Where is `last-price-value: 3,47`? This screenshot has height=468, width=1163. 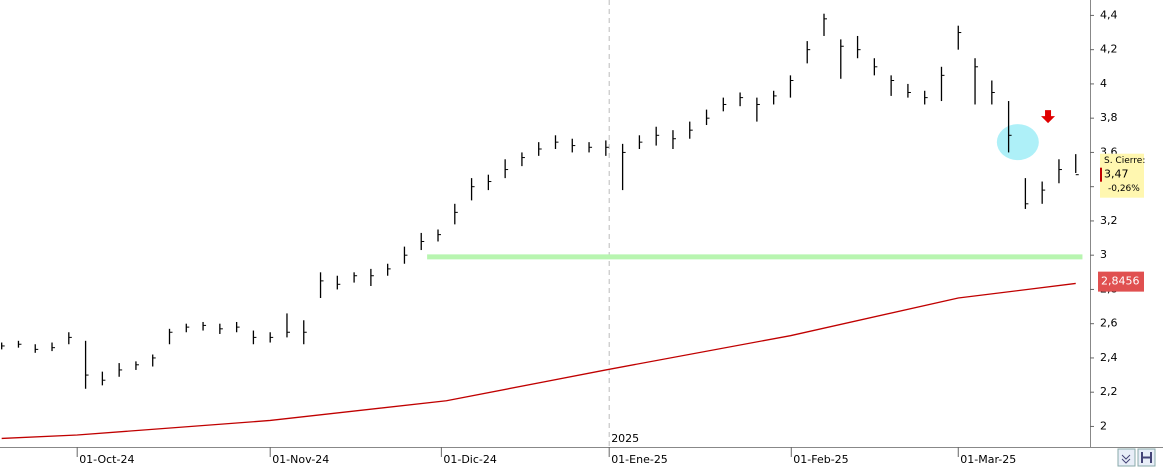
last-price-value: 3,47 is located at coordinates (1116, 174).